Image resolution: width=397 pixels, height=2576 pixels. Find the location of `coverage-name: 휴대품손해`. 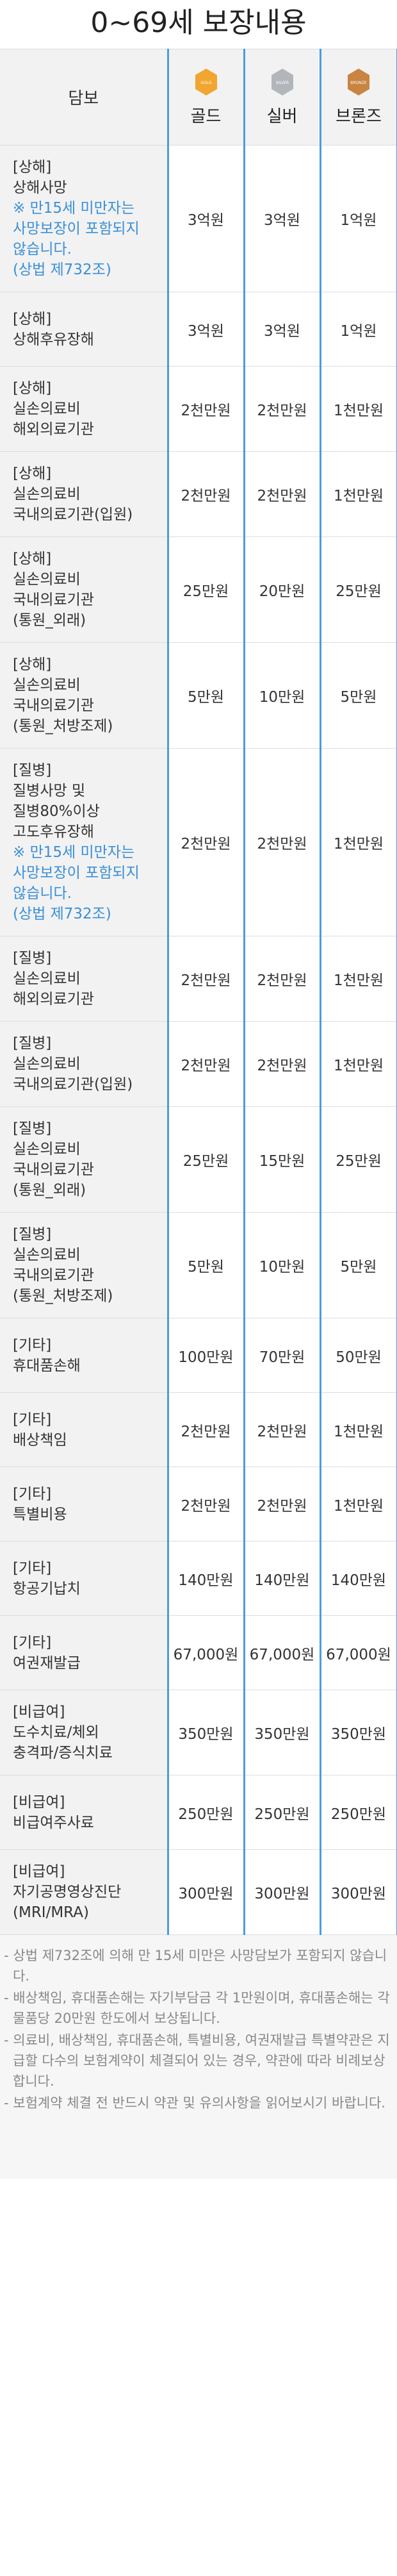

coverage-name: 휴대품손해 is located at coordinates (47, 1365).